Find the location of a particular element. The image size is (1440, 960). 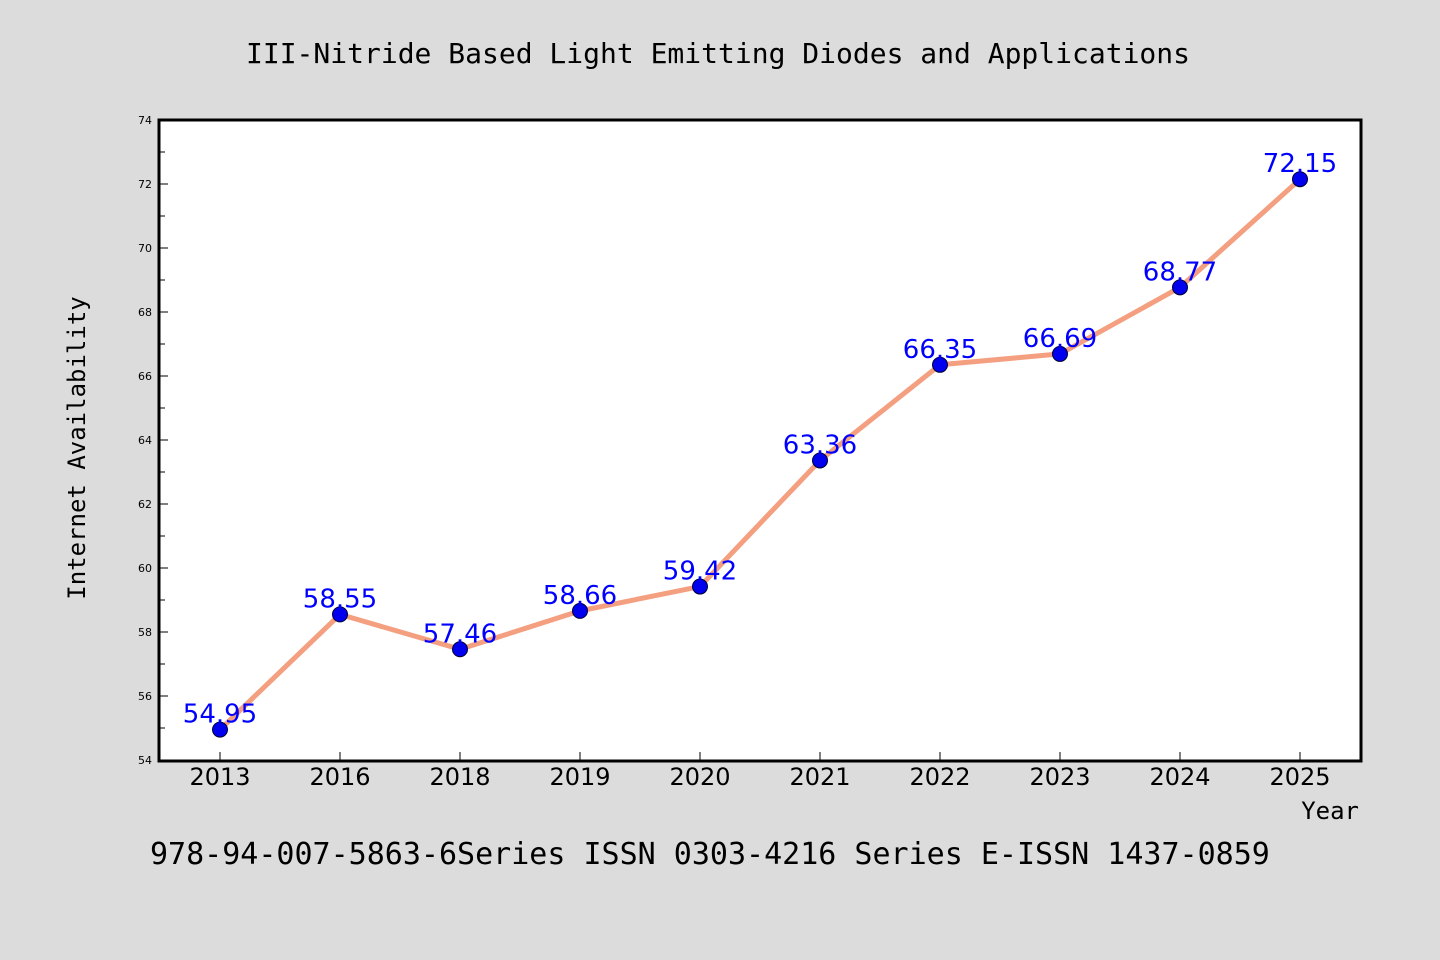

data-label: 59.42 is located at coordinates (700, 572).